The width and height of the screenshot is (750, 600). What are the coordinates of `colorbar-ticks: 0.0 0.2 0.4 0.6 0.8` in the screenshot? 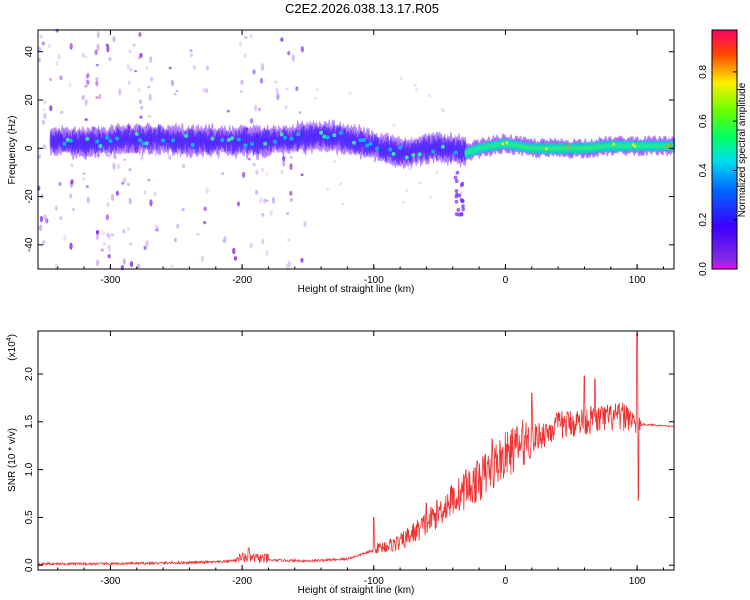 It's located at (717, 170).